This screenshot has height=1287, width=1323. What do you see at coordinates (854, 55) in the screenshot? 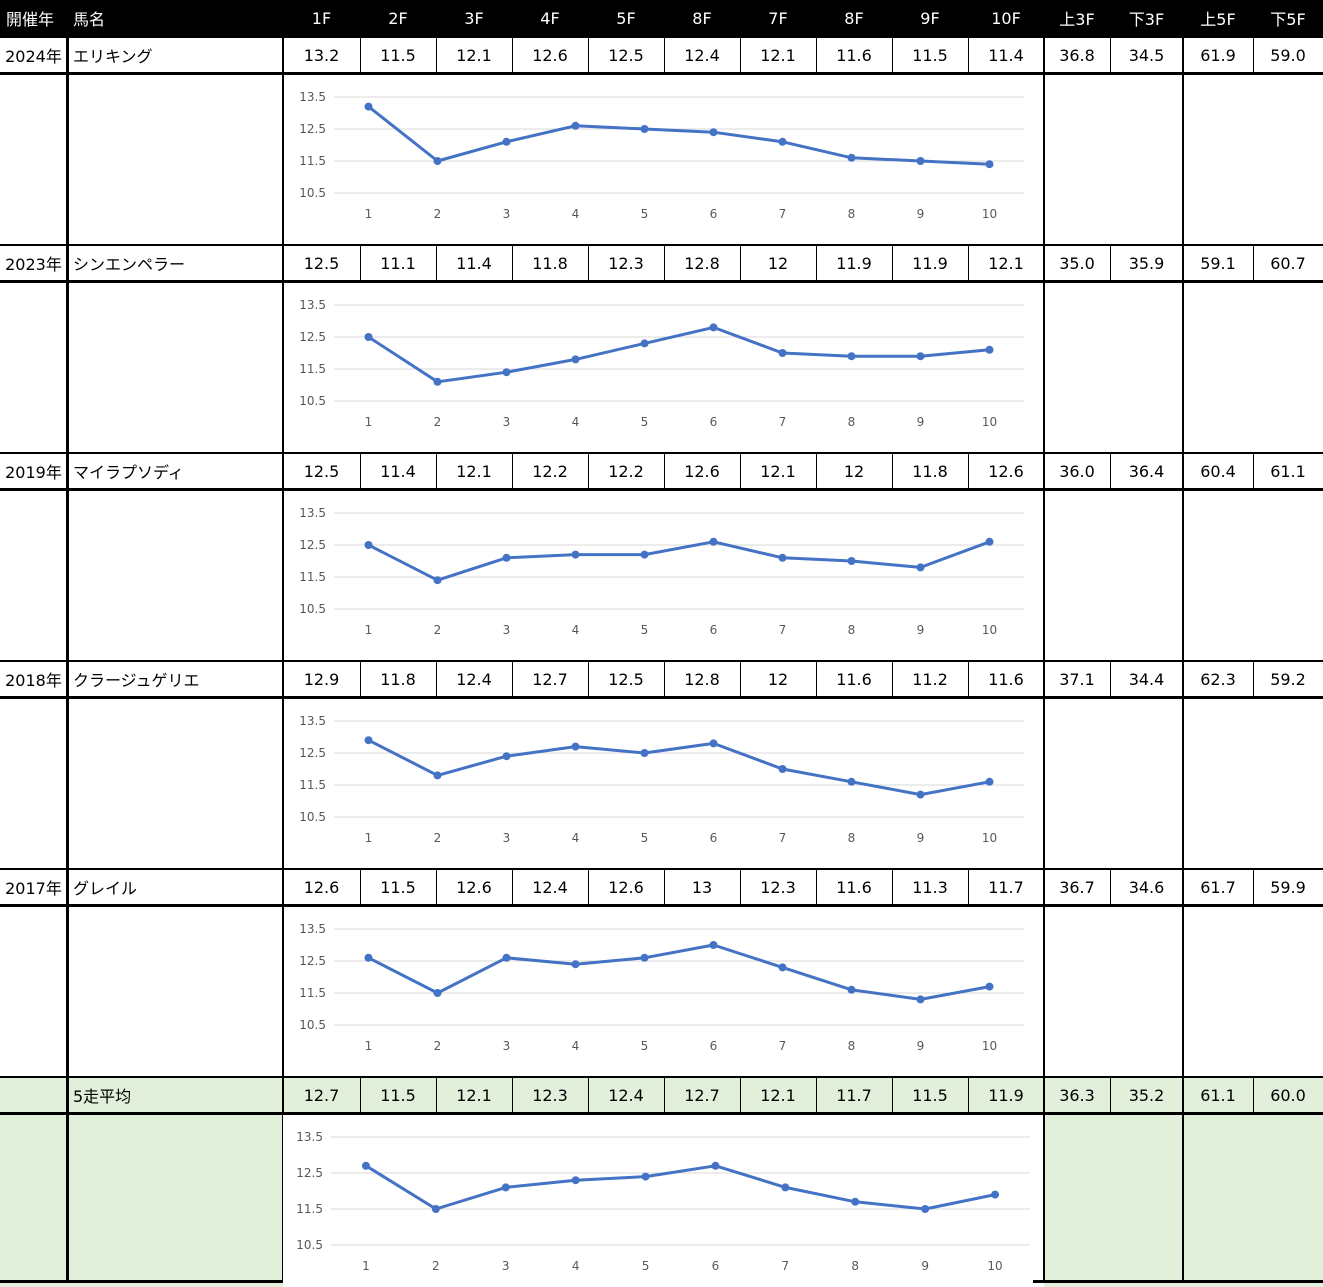
I see `lap-time-cell: 11.6` at bounding box center [854, 55].